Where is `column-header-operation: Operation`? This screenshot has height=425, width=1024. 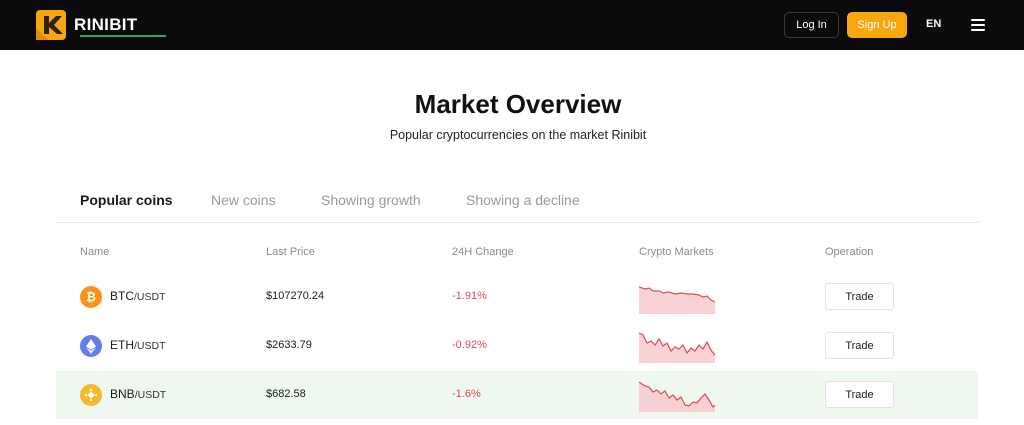
column-header-operation: Operation is located at coordinates (849, 252).